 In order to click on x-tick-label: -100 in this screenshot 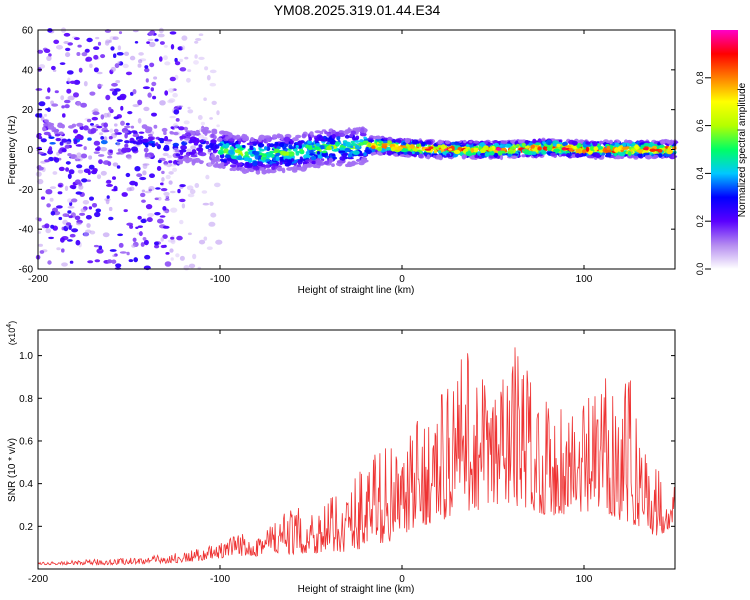, I will do `click(220, 279)`.